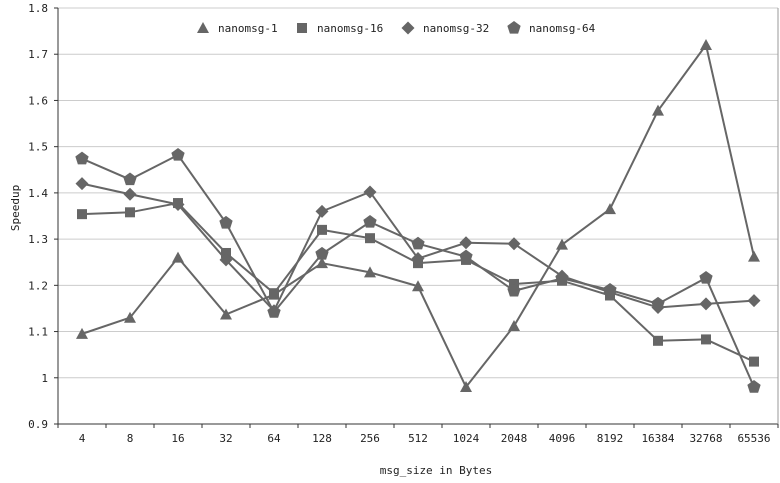 This screenshot has width=780, height=483. What do you see at coordinates (753, 438) in the screenshot?
I see `x-tick-label: 65536` at bounding box center [753, 438].